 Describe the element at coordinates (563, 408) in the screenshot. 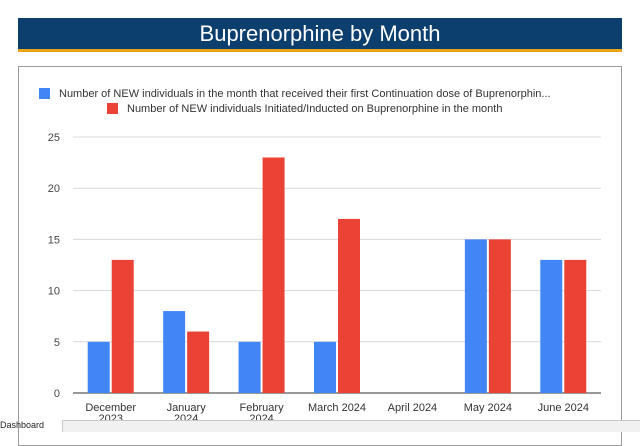

I see `x-tick-label: June 2024` at that location.